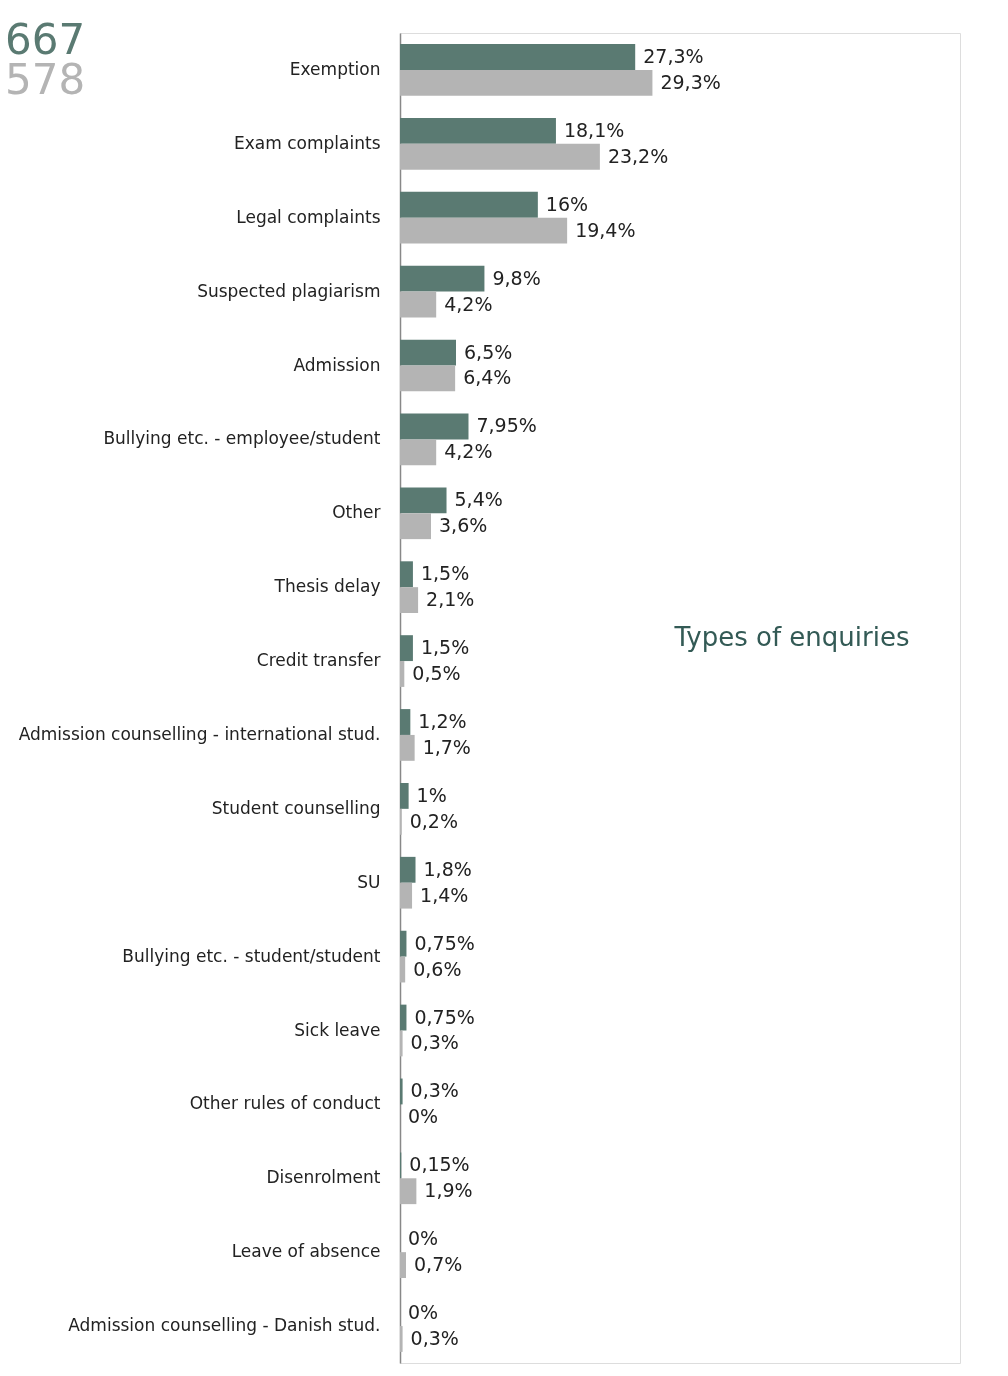  I want to click on y-tick-label: Sick leave, so click(337, 1029).